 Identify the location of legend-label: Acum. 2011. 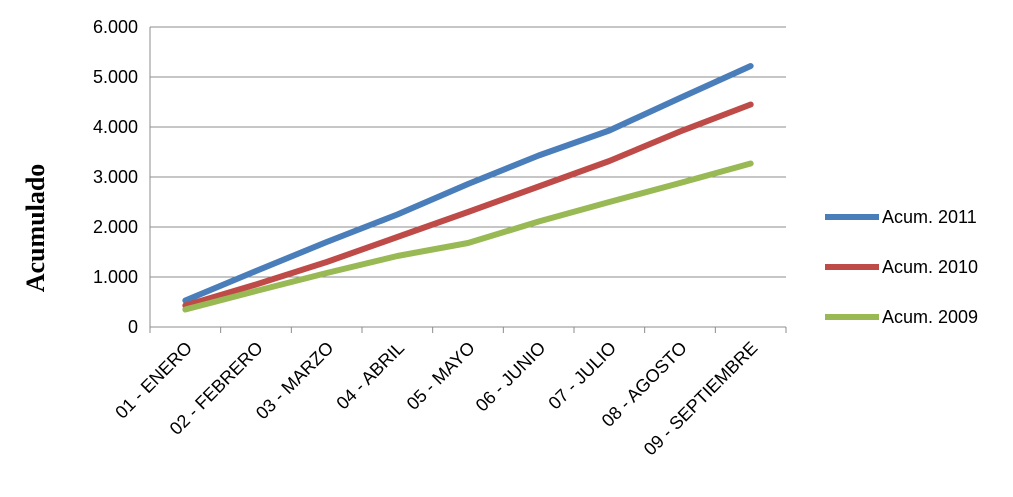
(929, 217).